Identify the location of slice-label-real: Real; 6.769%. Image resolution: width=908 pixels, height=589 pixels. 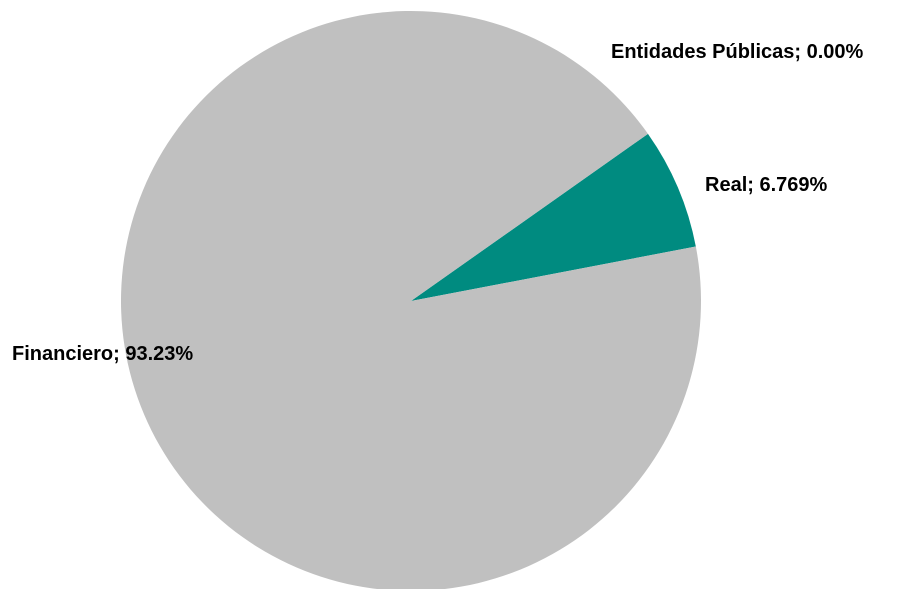
(766, 185).